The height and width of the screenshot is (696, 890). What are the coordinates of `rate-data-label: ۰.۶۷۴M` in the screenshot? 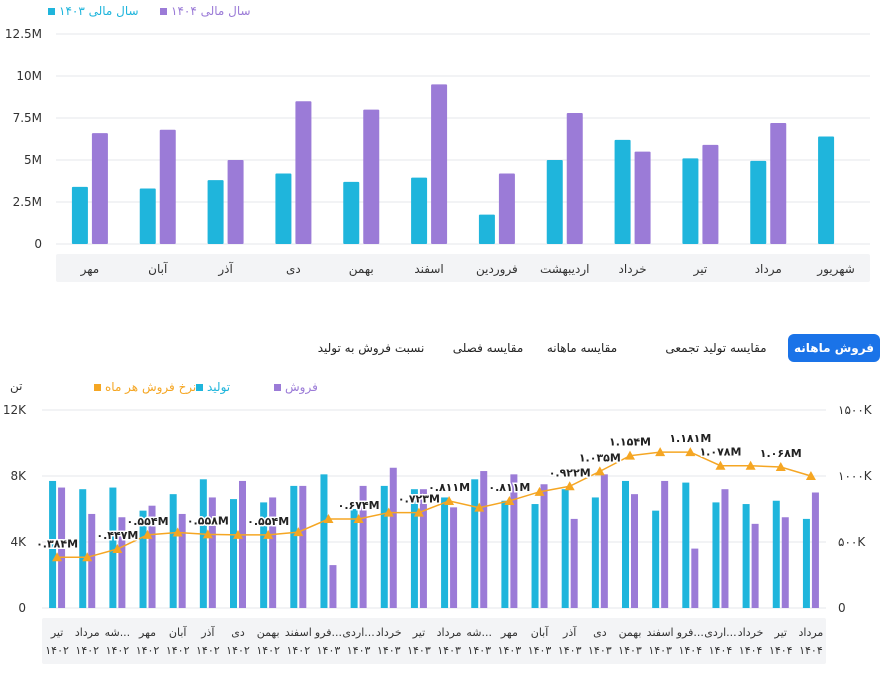 It's located at (359, 505).